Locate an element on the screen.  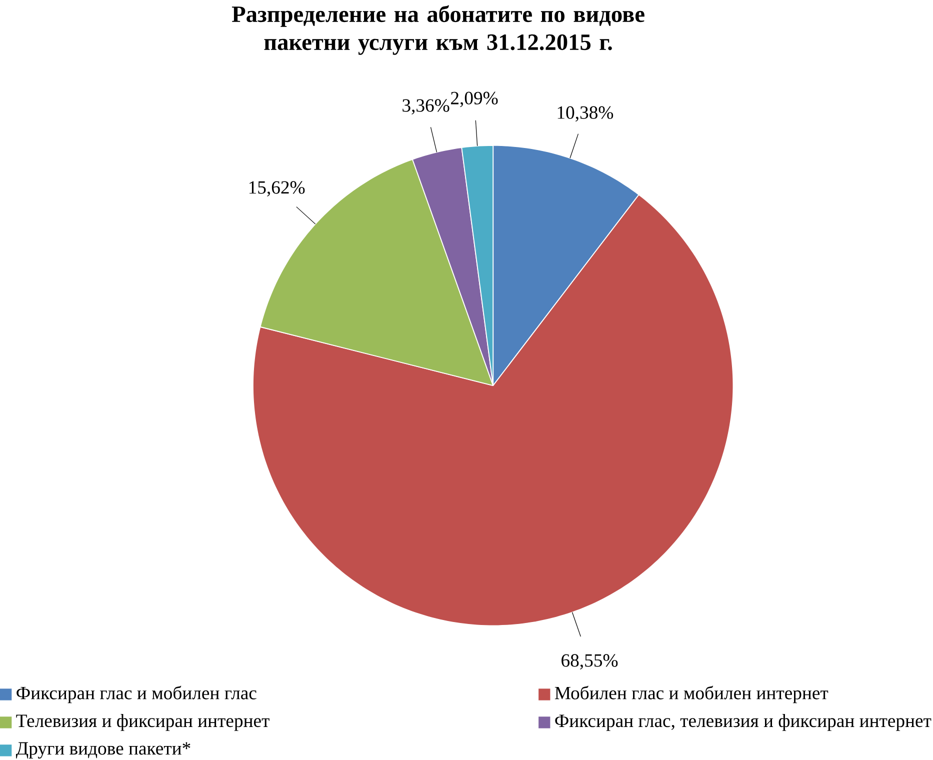
data-label: 15,62% is located at coordinates (277, 188).